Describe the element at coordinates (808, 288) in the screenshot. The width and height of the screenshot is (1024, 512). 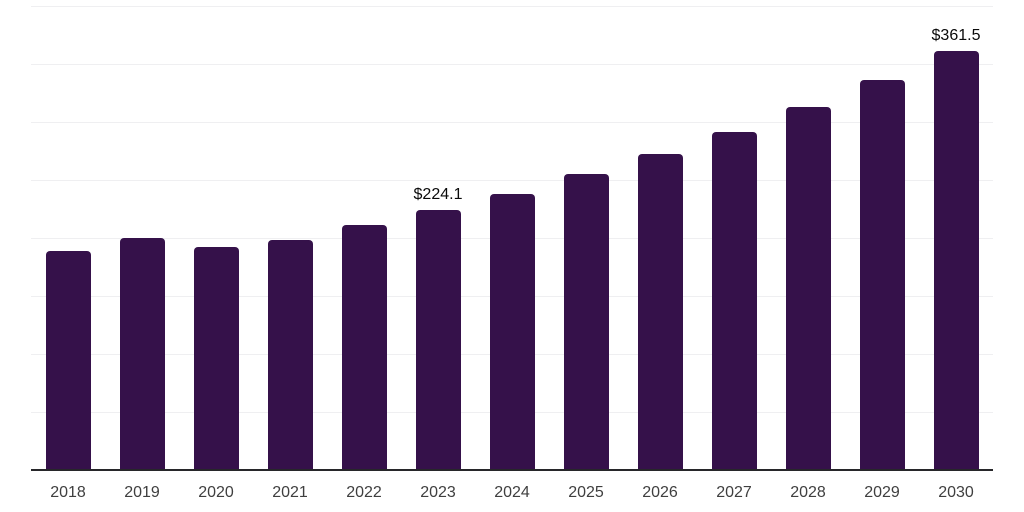
I see `bar-2028` at that location.